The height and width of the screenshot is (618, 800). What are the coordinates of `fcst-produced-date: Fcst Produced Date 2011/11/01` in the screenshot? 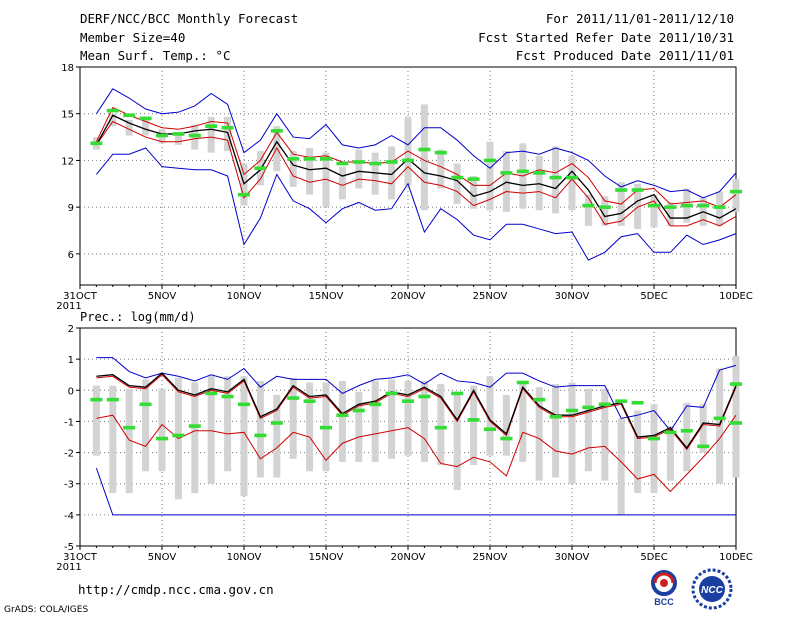 It's located at (624, 55).